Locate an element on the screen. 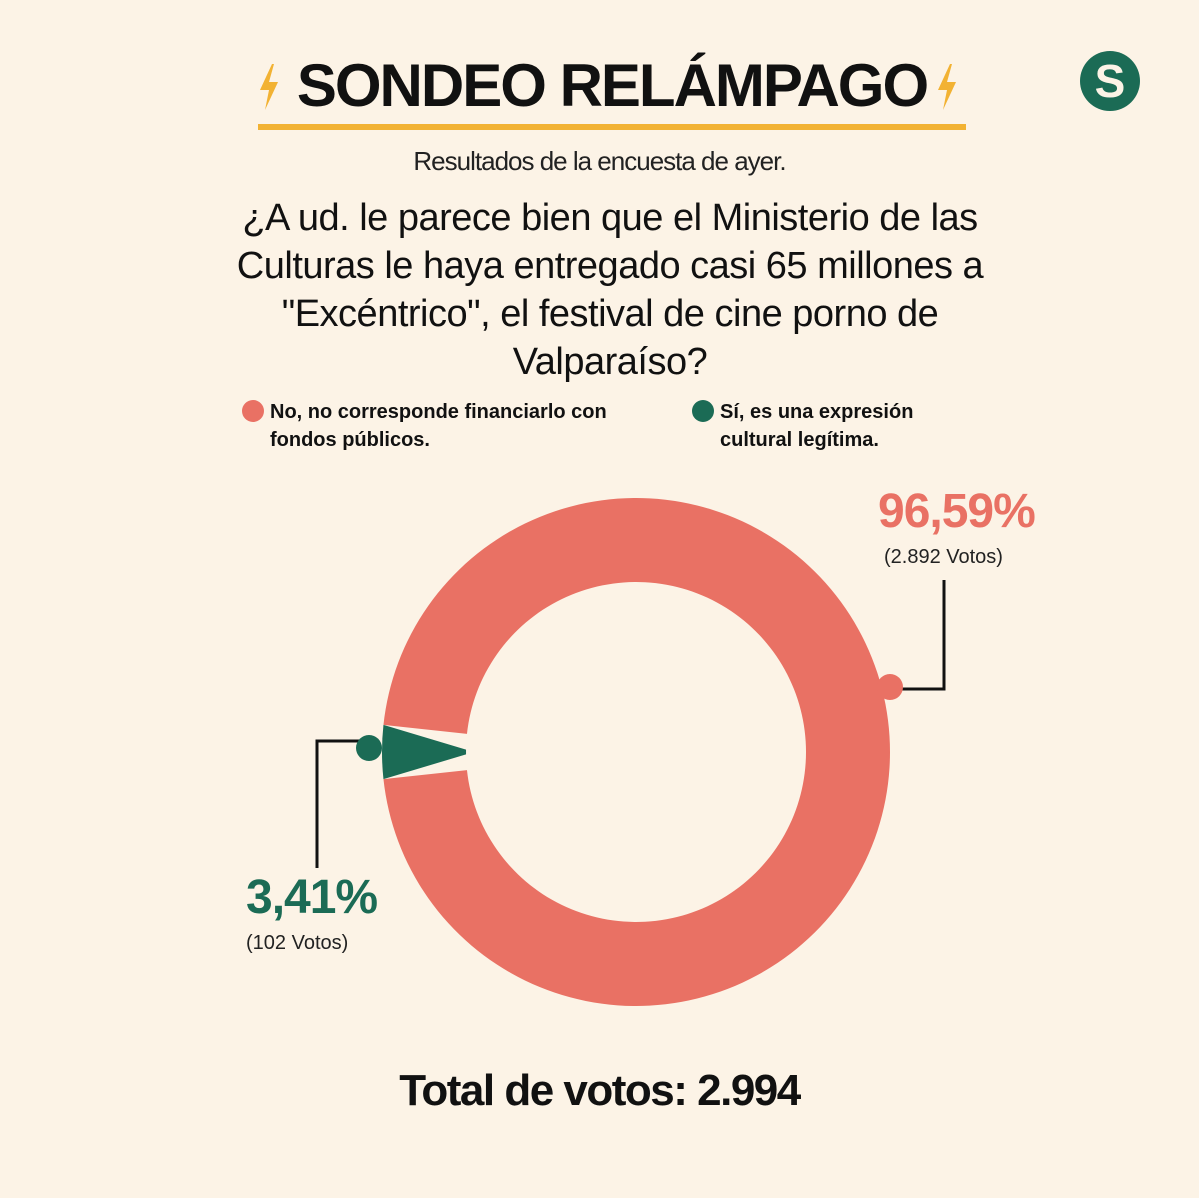 The width and height of the screenshot is (1199, 1198). title-underline is located at coordinates (612, 127).